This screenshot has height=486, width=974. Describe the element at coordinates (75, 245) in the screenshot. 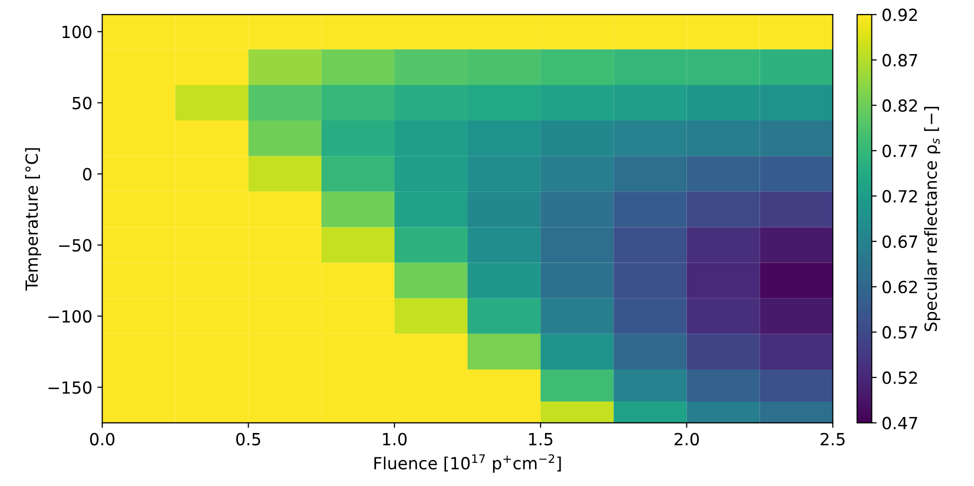

I see `y-tick-label: −50` at that location.